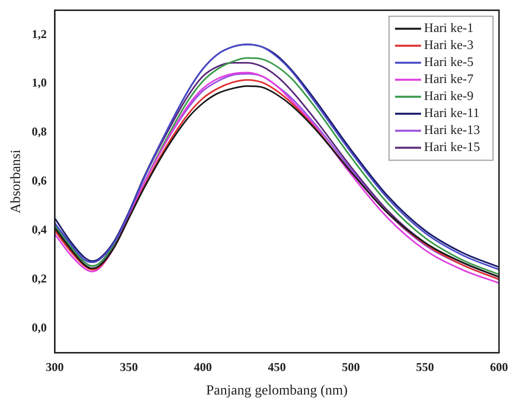  I want to click on x-axis-title: Panjang gelombang (nm), so click(277, 390).